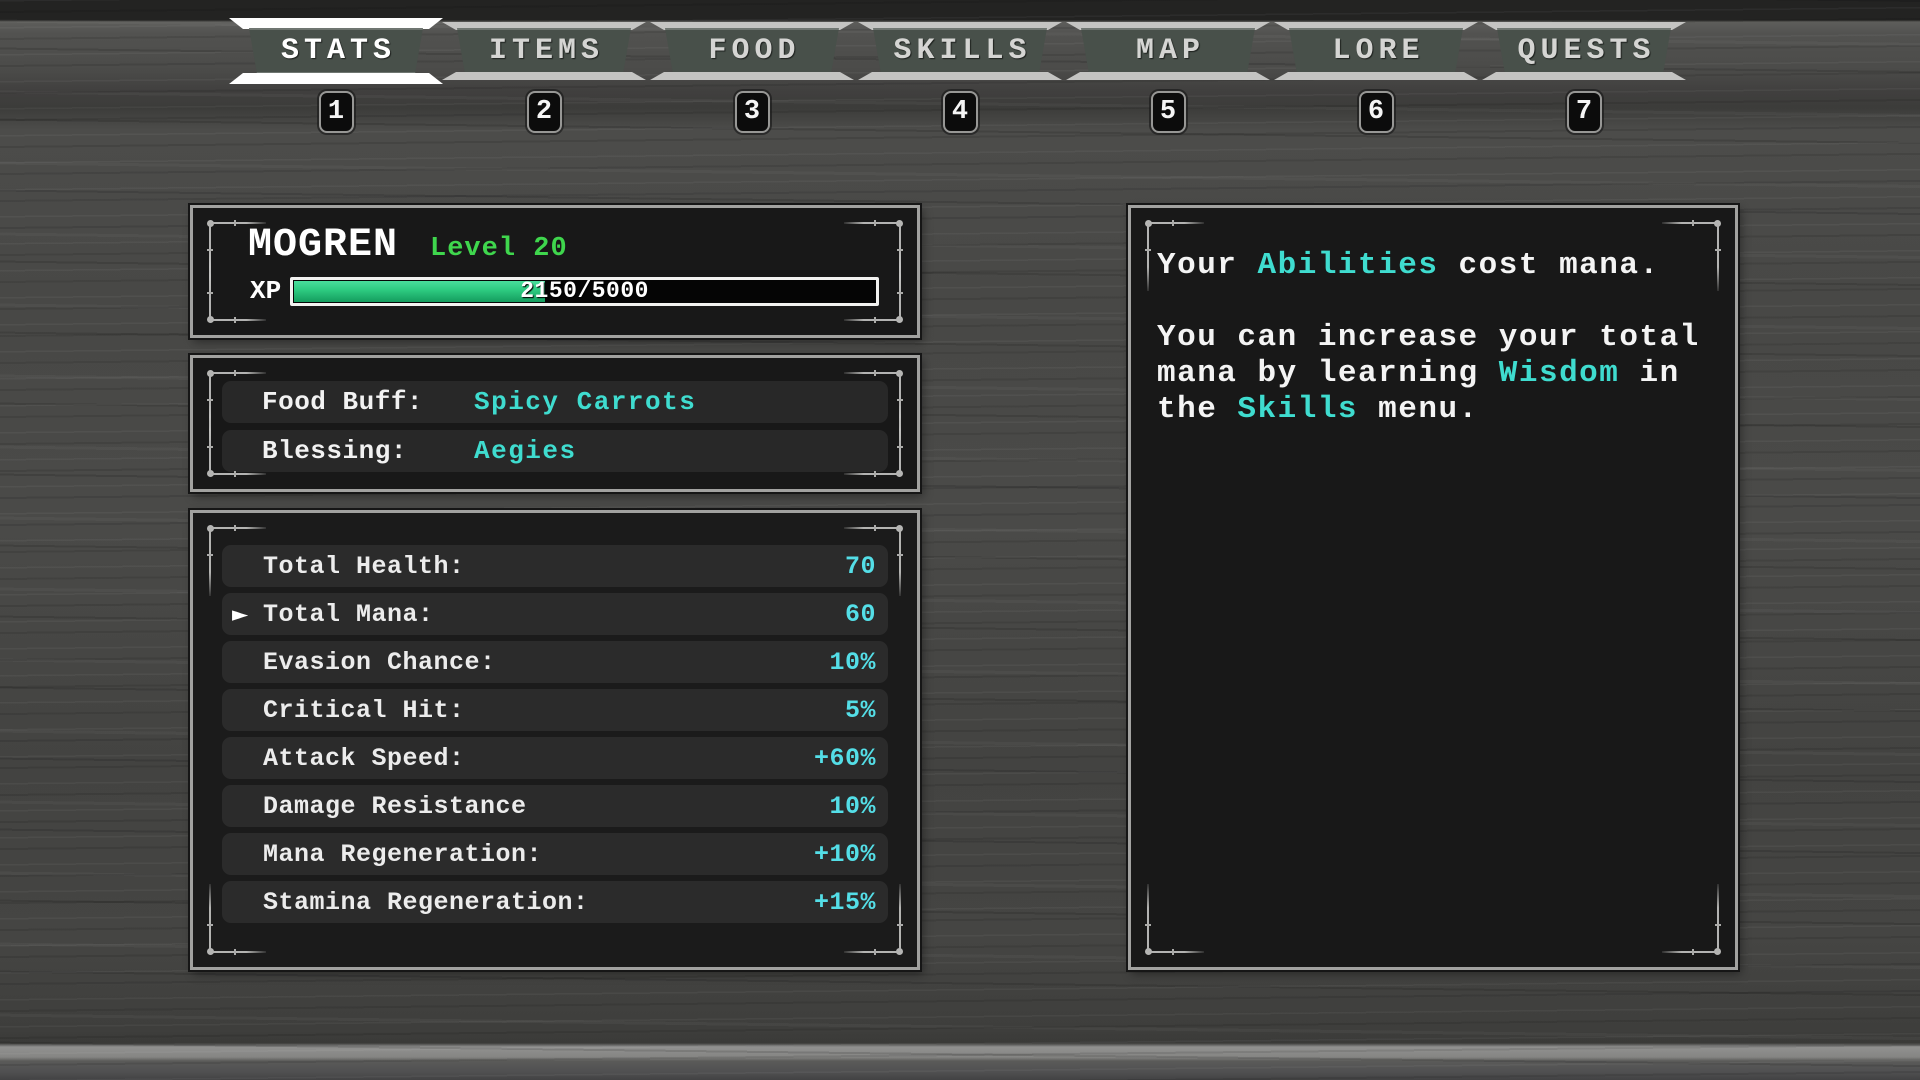  Describe the element at coordinates (1168, 80) in the screenshot. I see `tab-group: MAP 5` at that location.